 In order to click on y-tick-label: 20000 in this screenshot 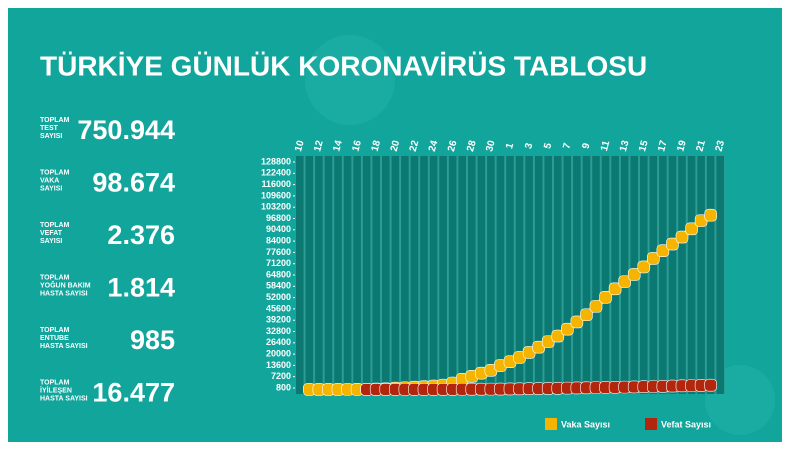, I will do `click(278, 353)`.